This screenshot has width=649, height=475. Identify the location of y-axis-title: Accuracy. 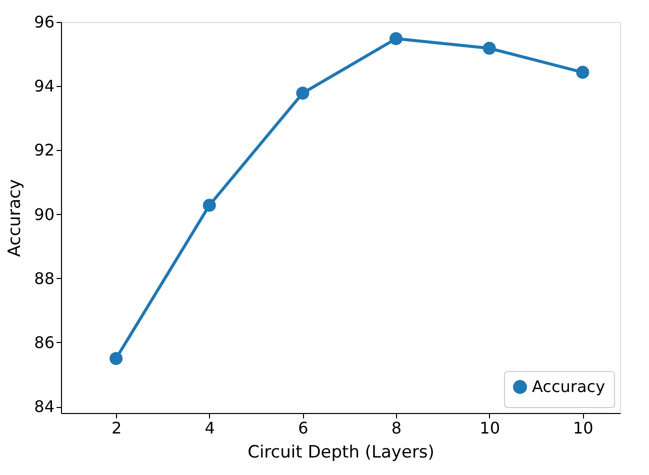
(15, 218).